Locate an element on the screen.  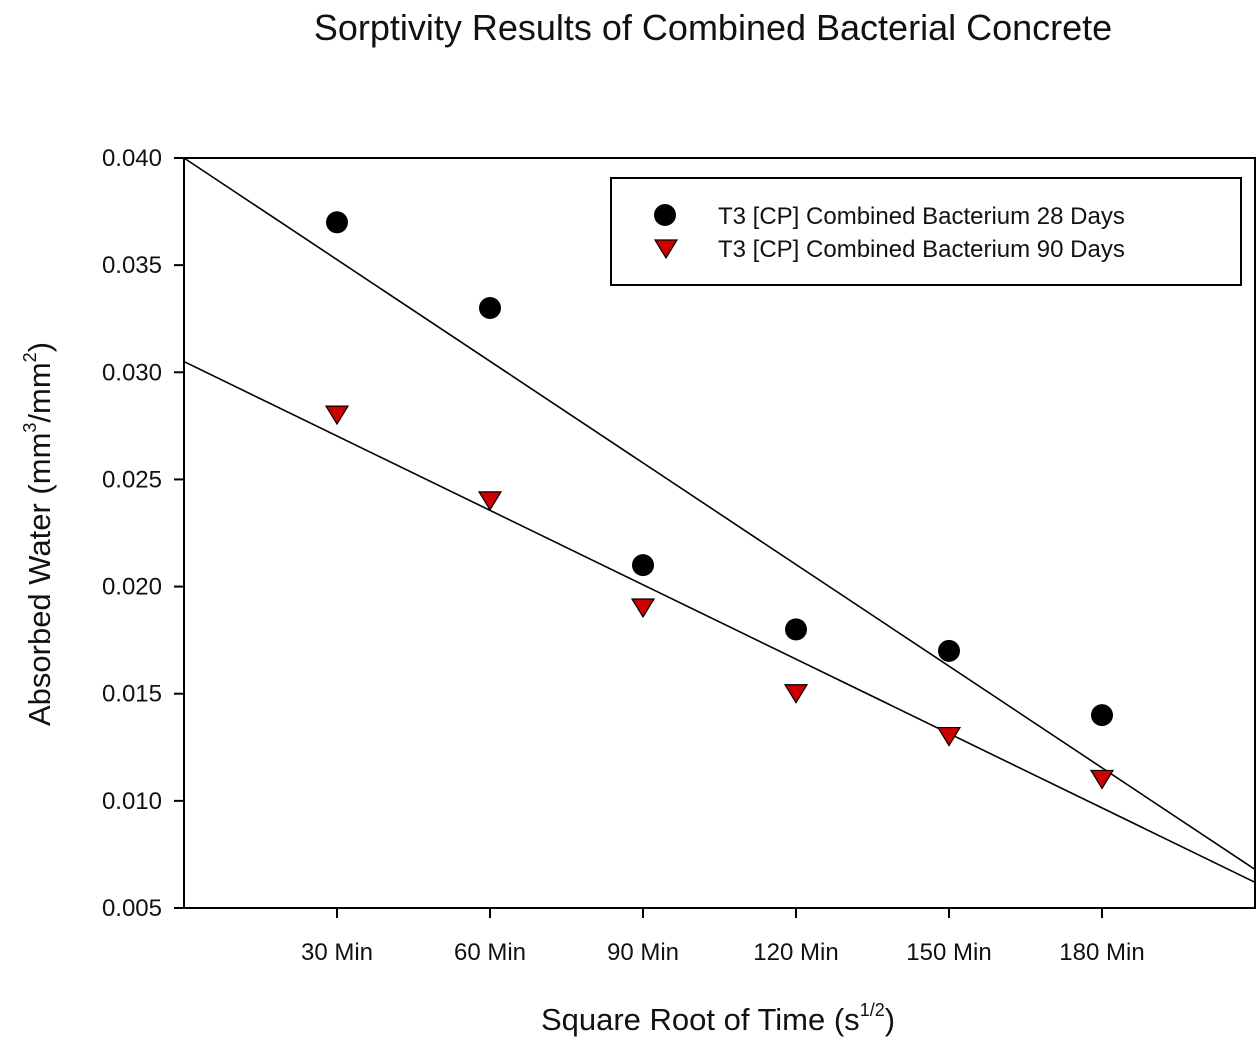
y-tick-label: 0.020 is located at coordinates (132, 587).